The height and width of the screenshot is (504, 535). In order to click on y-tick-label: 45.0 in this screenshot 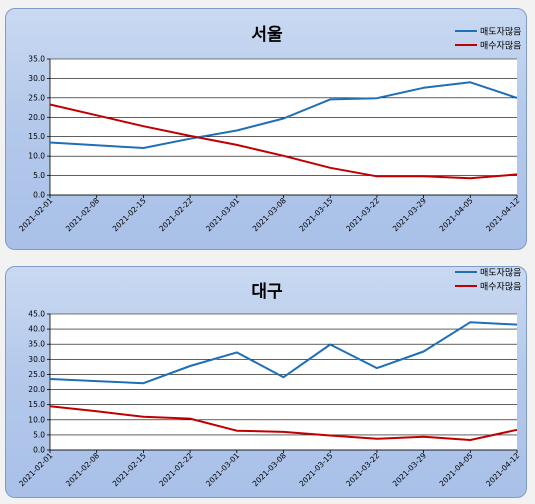, I will do `click(36, 314)`.